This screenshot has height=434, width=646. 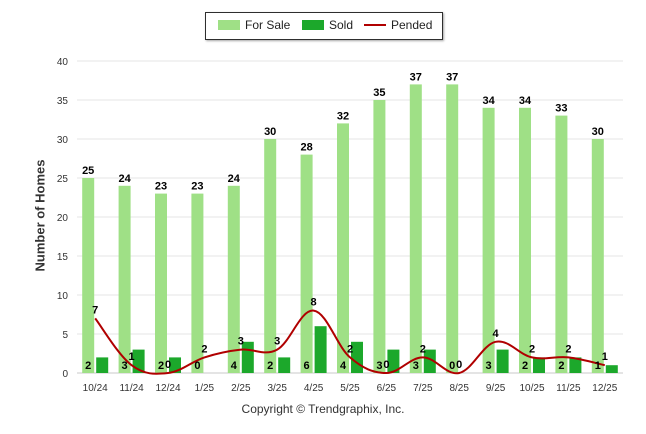 I want to click on y-tick-label: 20, so click(x=63, y=218).